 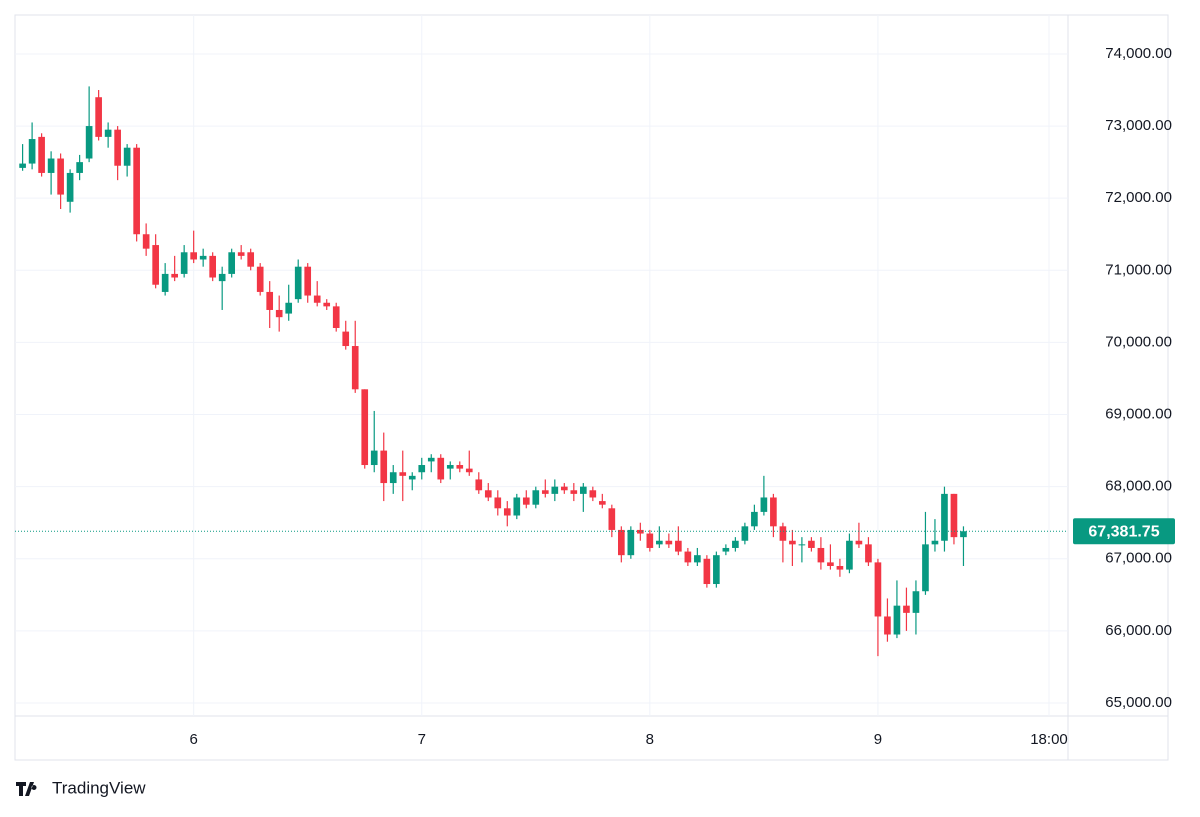 I want to click on y-tick-label: 70,000.00, so click(x=1138, y=341).